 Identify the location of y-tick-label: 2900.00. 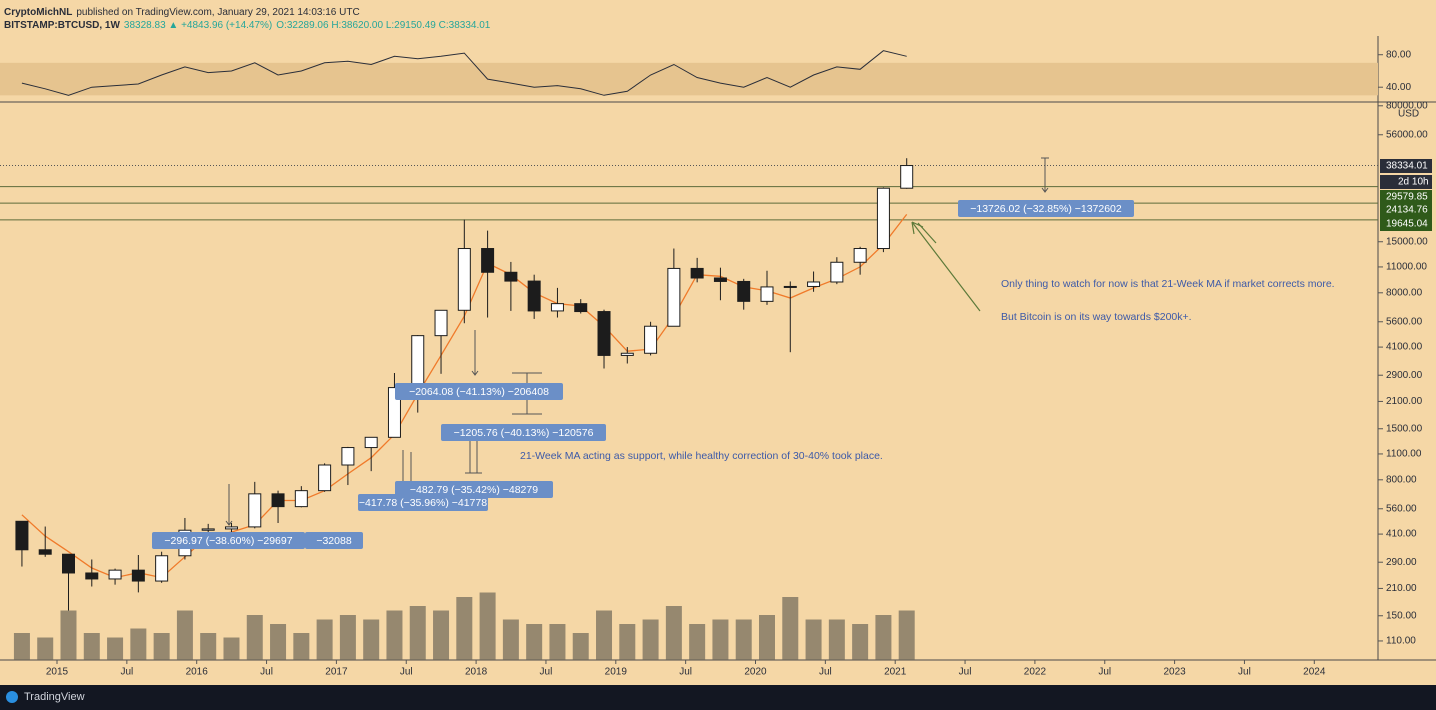
(1404, 375).